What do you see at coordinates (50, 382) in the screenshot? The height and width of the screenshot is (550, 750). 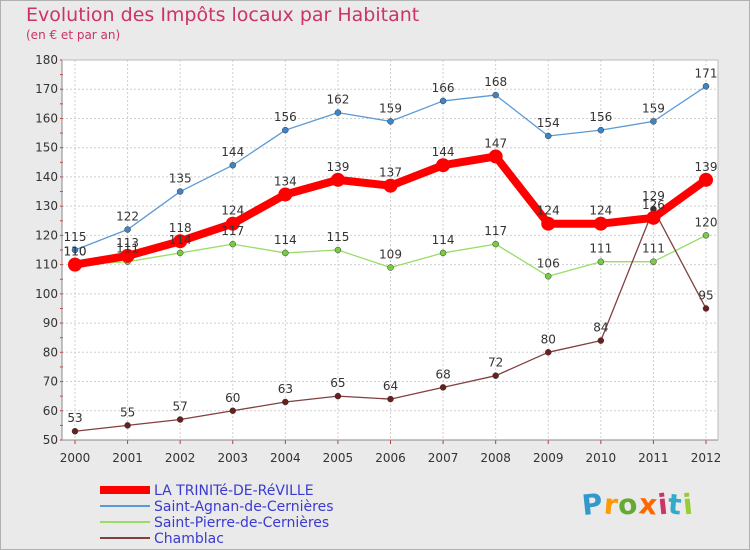 I see `y-tick-label: 70` at bounding box center [50, 382].